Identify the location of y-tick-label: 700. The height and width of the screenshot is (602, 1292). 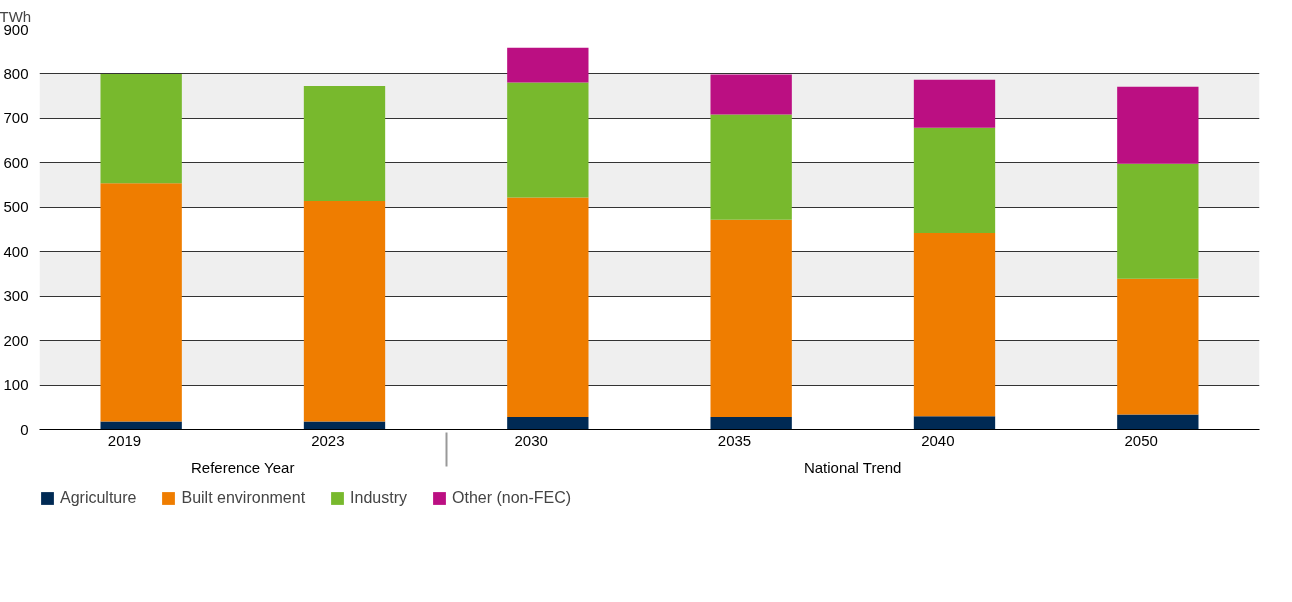
(16, 118).